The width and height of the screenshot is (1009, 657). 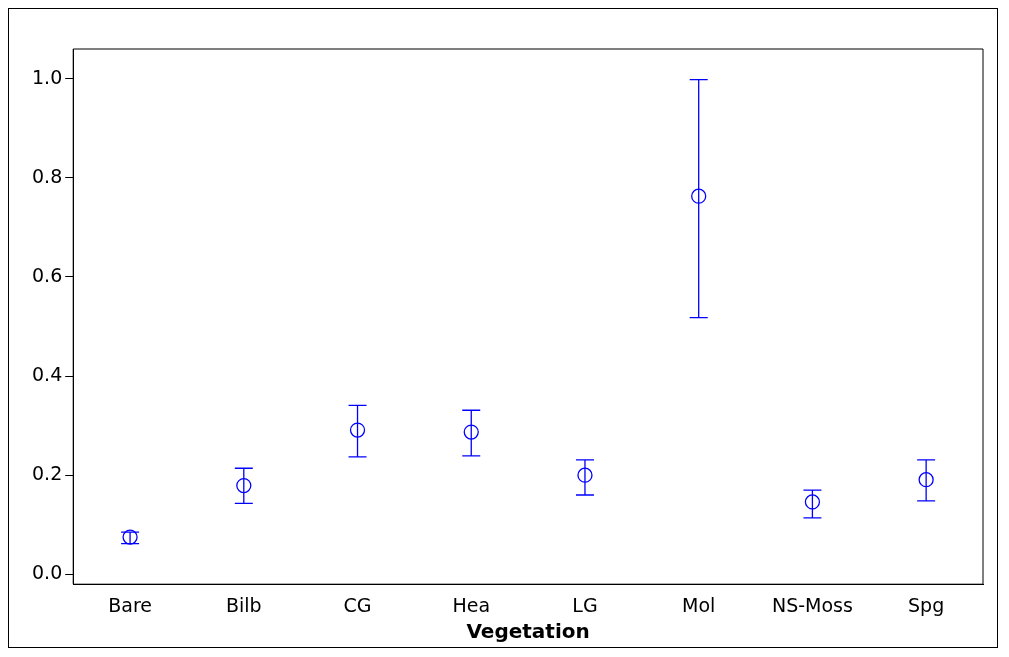 I want to click on y-tick-label: 0.2, so click(x=47, y=473).